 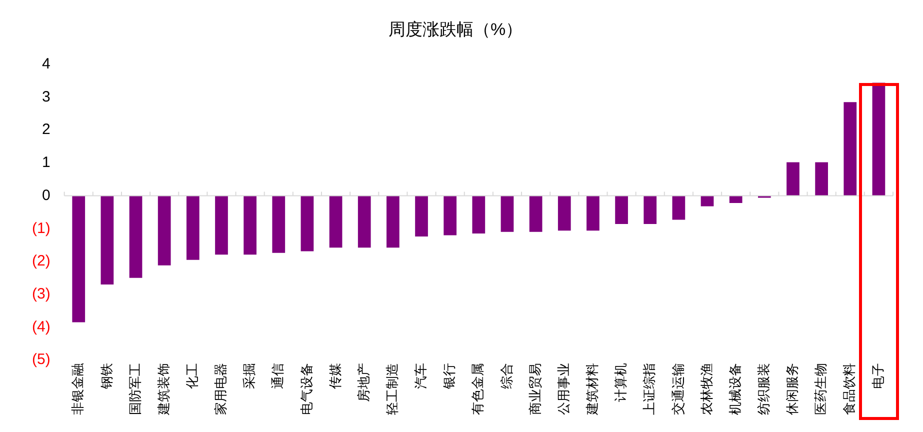 I want to click on x-tick-label: 非银金融, so click(x=78, y=389).